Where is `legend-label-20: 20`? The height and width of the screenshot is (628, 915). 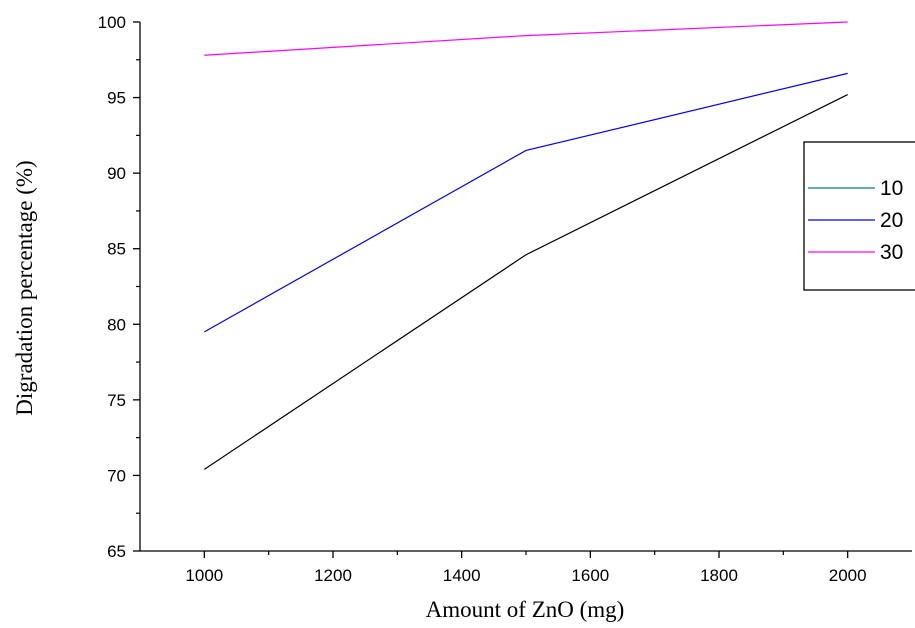 legend-label-20: 20 is located at coordinates (891, 220).